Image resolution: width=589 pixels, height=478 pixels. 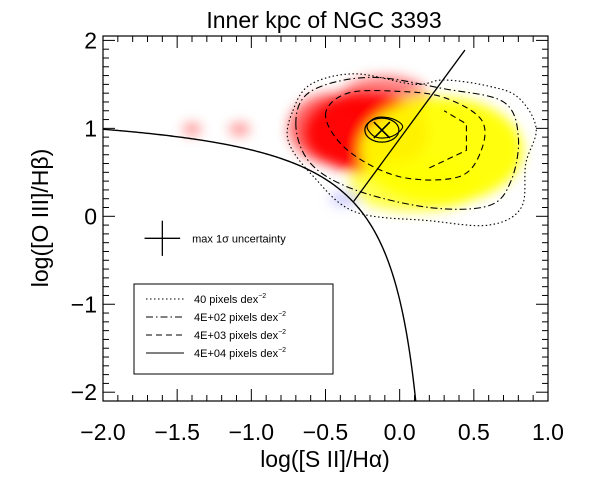 I want to click on x-tick-label: 0.5, so click(x=474, y=432).